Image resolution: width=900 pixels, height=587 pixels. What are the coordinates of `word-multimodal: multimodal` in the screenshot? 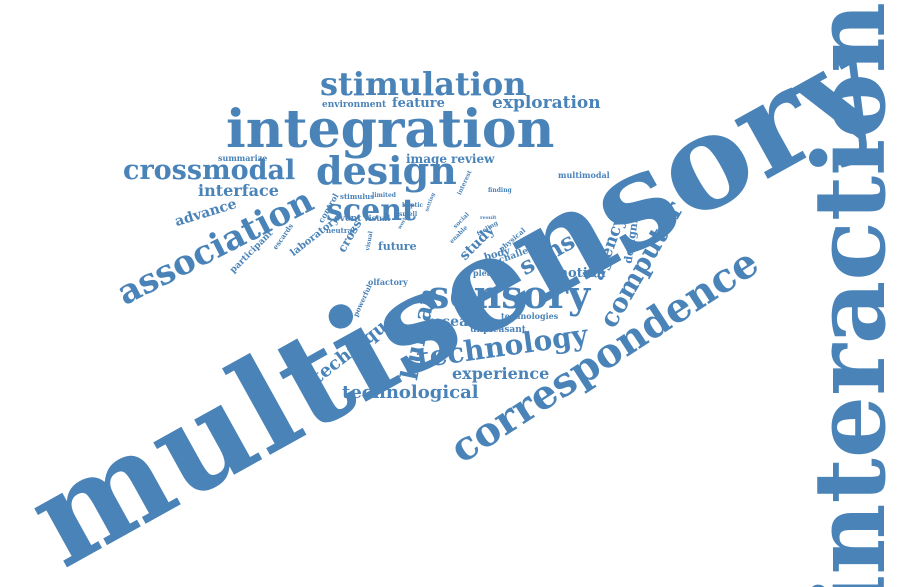 It's located at (584, 175).